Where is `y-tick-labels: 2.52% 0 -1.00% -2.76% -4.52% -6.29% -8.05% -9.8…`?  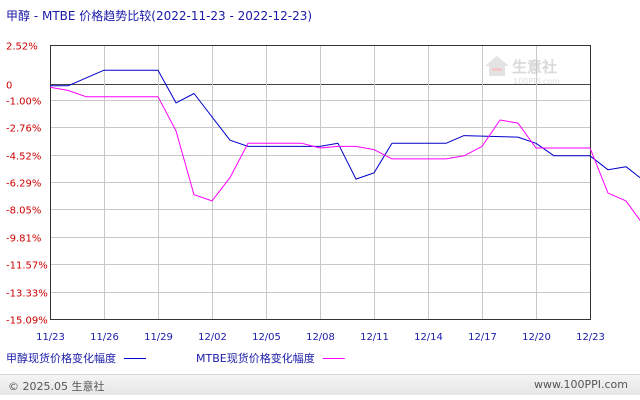
y-tick-labels: 2.52% 0 -1.00% -2.76% -4.52% -6.29% -8.05% -9.8… is located at coordinates (27, 184).